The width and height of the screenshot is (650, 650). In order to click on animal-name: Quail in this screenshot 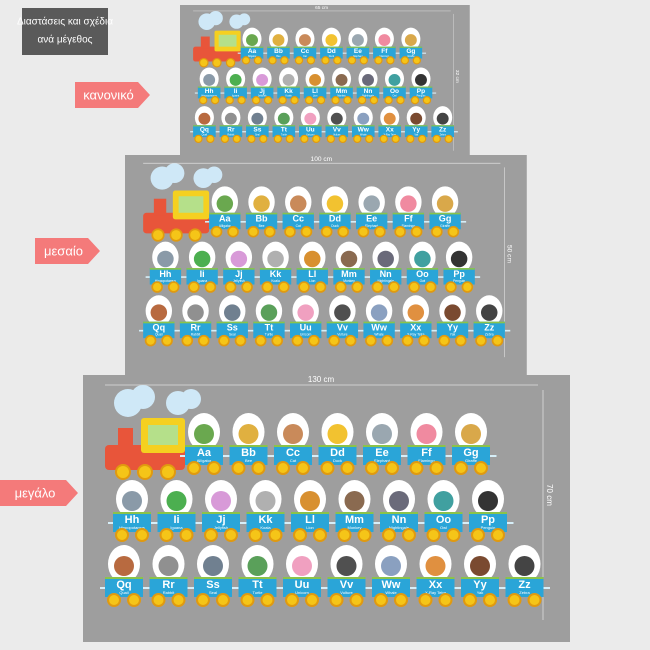, I will do `click(205, 134)`.